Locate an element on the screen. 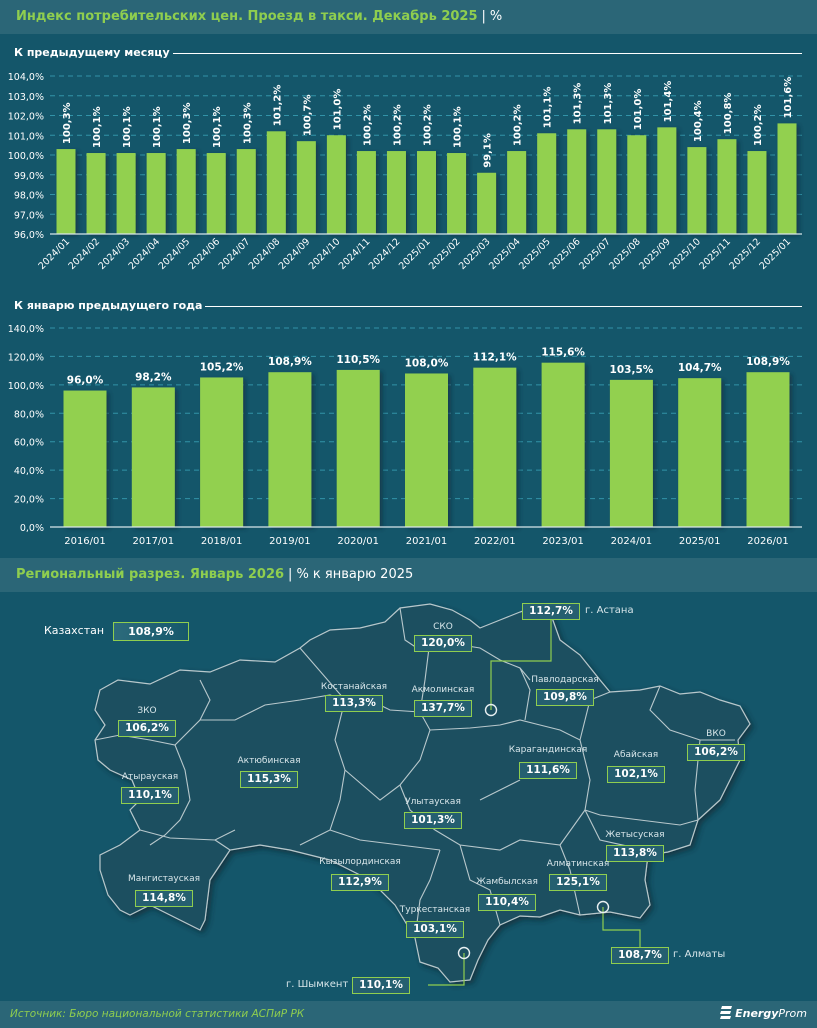 The image size is (817, 1028). city-name: г. Алматы is located at coordinates (699, 954).